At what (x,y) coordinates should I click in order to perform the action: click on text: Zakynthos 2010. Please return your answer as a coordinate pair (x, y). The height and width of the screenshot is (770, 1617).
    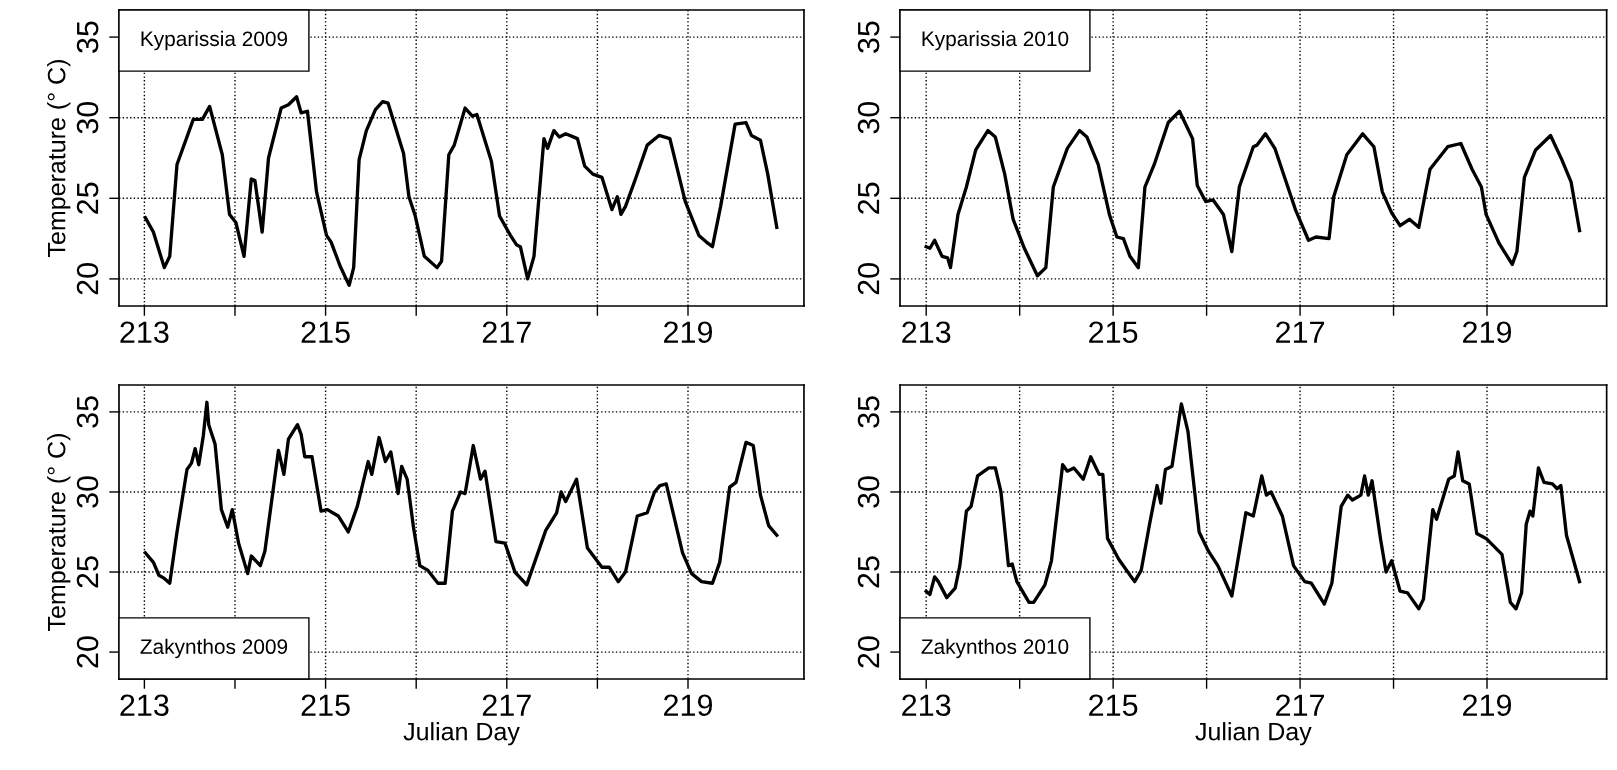
    Looking at the image, I should click on (995, 648).